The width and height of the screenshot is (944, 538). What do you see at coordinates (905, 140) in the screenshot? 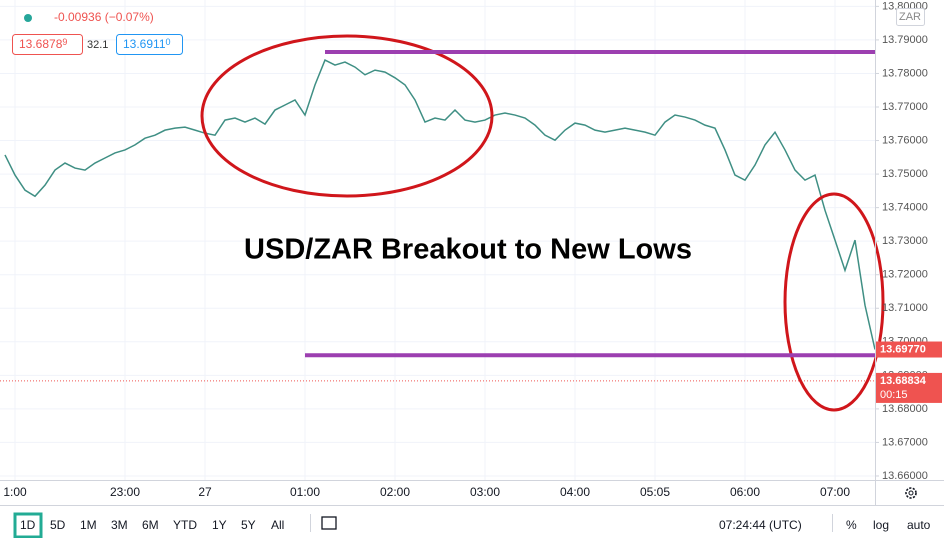
I see `y-tick-label: 13.76000` at bounding box center [905, 140].